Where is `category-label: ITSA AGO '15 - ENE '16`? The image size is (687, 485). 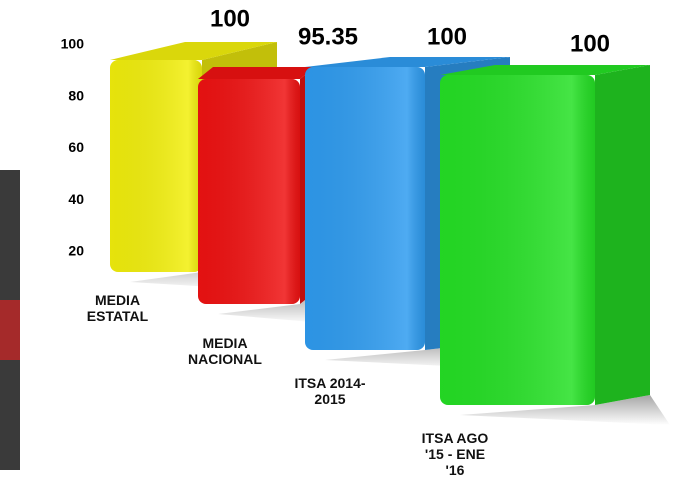
category-label: ITSA AGO '15 - ENE '16 is located at coordinates (455, 454).